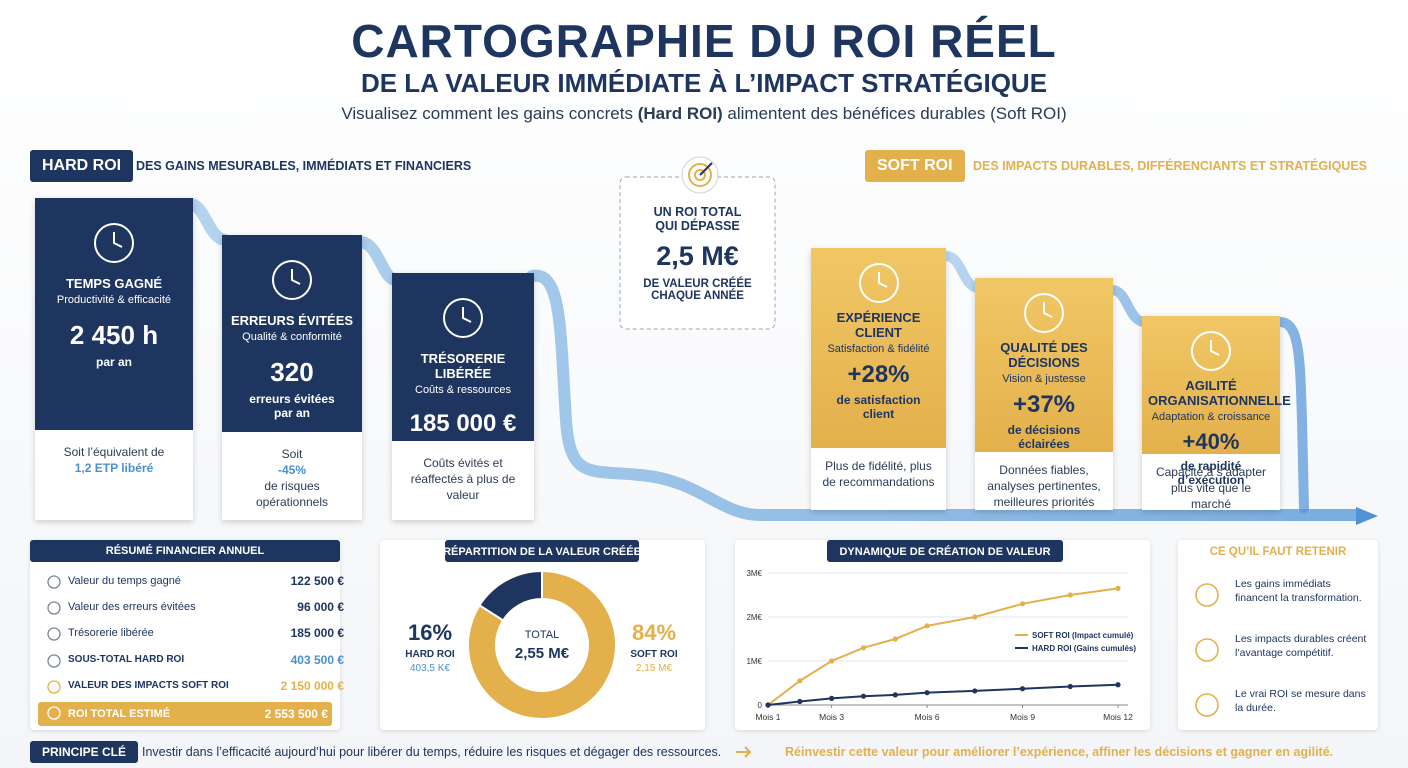 This screenshot has height=768, width=1408. I want to click on card-value: 185 000 €, so click(463, 423).